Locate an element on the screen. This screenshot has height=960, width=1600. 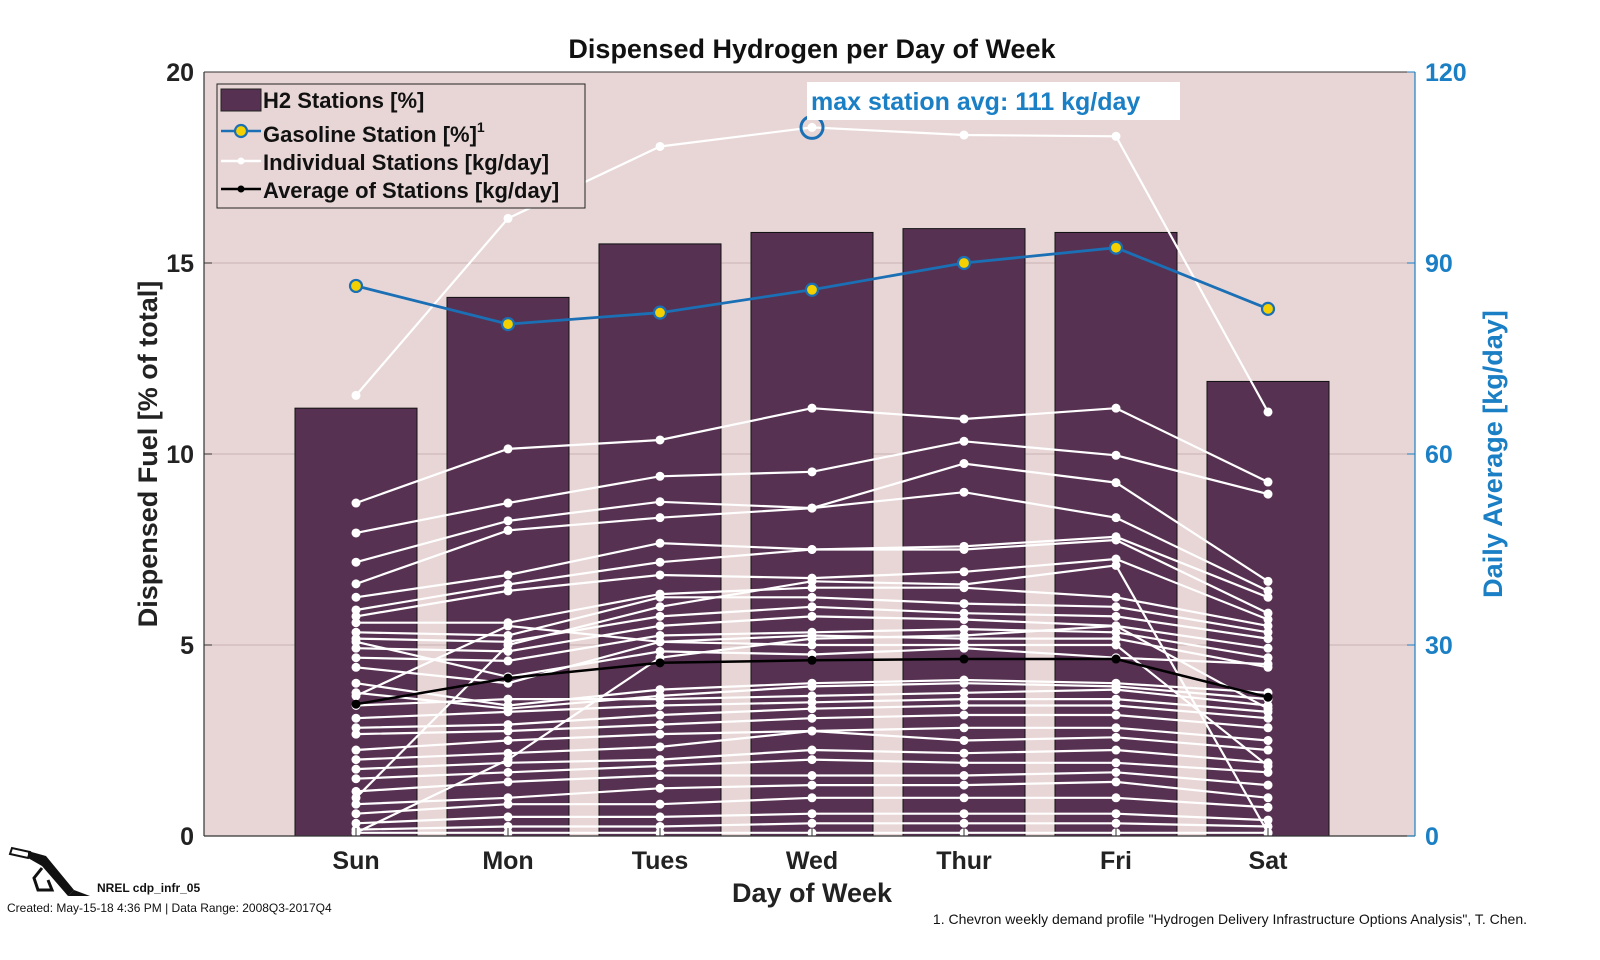
legend-item-individual: Individual Stations [kg/day] is located at coordinates (385, 162).